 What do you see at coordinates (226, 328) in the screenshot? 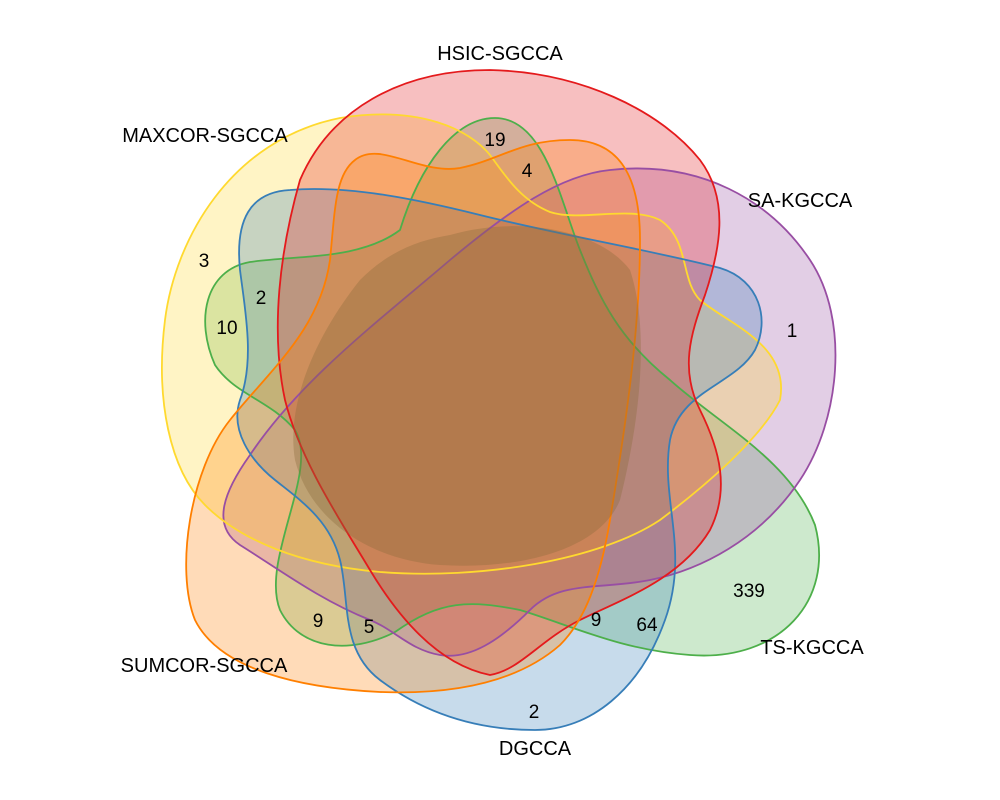
I see `region-count: 10` at bounding box center [226, 328].